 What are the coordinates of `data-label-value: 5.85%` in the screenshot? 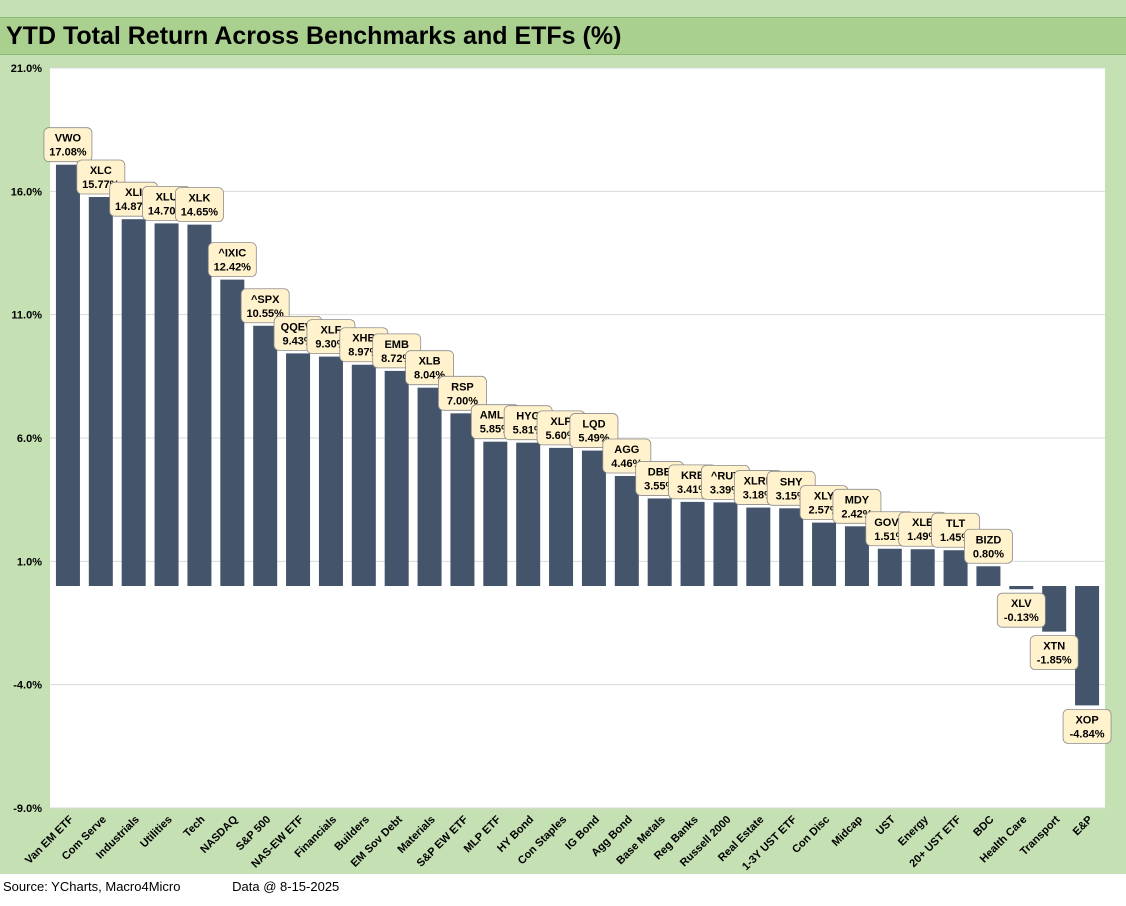 It's located at (495, 430).